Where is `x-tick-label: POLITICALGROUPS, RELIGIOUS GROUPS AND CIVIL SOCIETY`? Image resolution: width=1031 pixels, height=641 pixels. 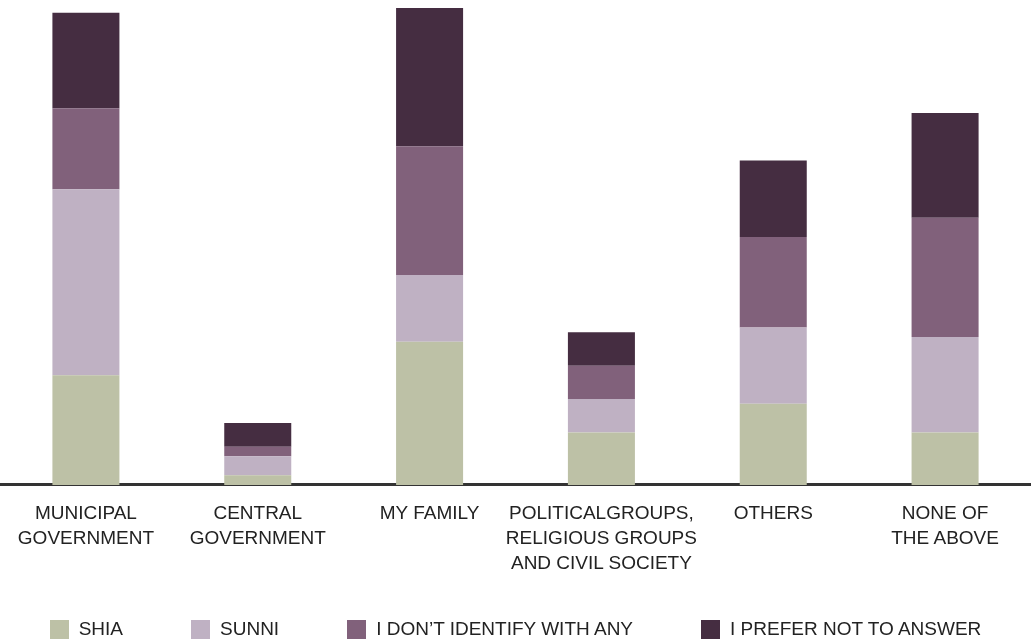 x-tick-label: POLITICALGROUPS, RELIGIOUS GROUPS AND CIVIL SOCIETY is located at coordinates (601, 537).